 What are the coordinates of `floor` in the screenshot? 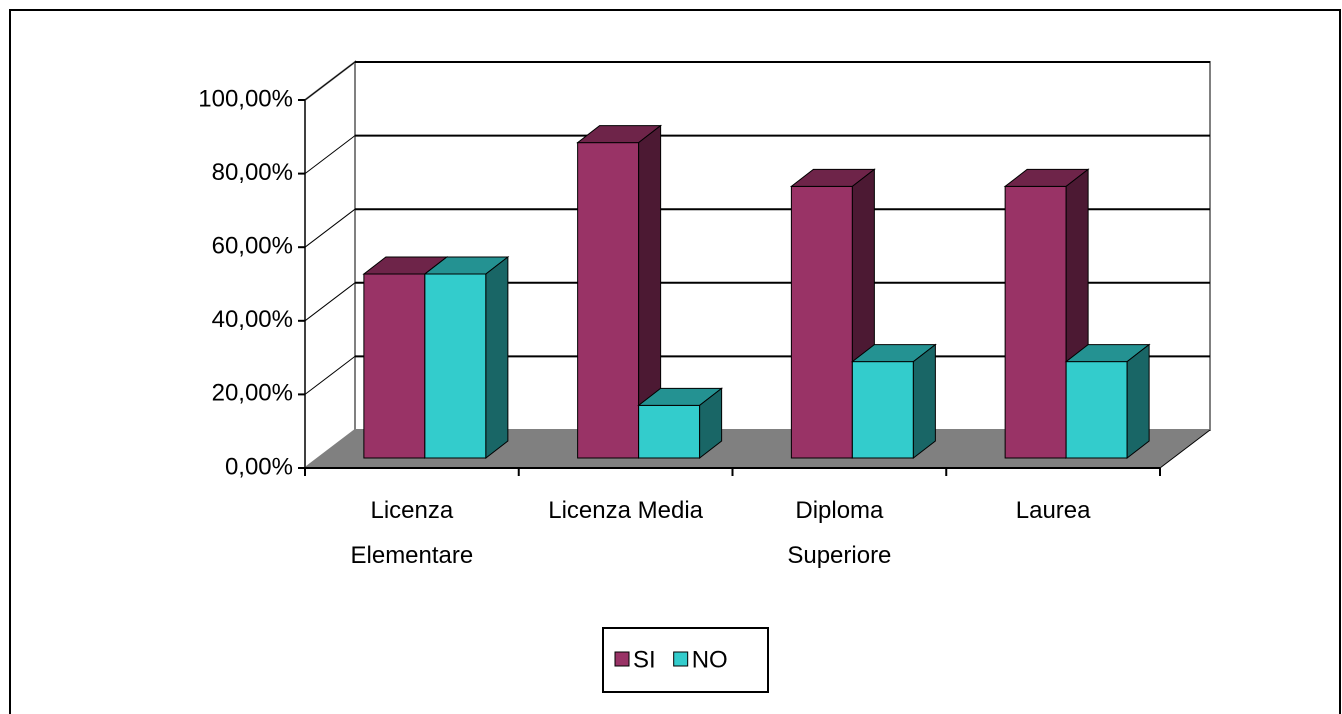 It's located at (757, 449).